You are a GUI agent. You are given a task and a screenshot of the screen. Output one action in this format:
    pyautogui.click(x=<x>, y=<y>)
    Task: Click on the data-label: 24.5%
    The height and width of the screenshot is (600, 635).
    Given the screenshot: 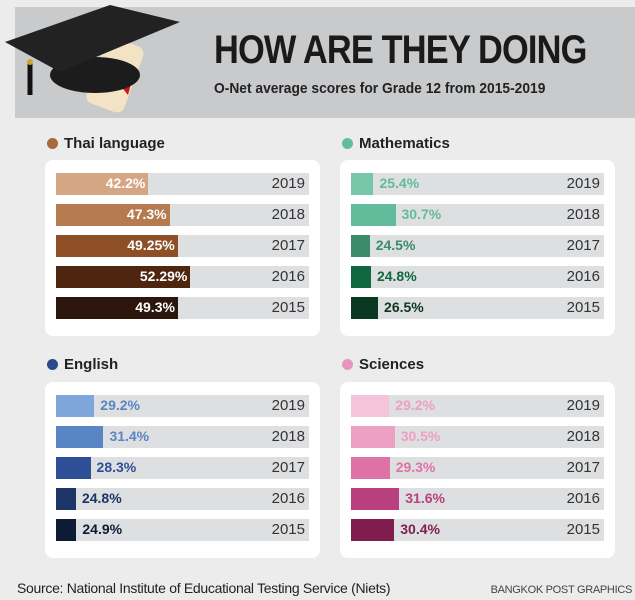 What is the action you would take?
    pyautogui.click(x=395, y=245)
    